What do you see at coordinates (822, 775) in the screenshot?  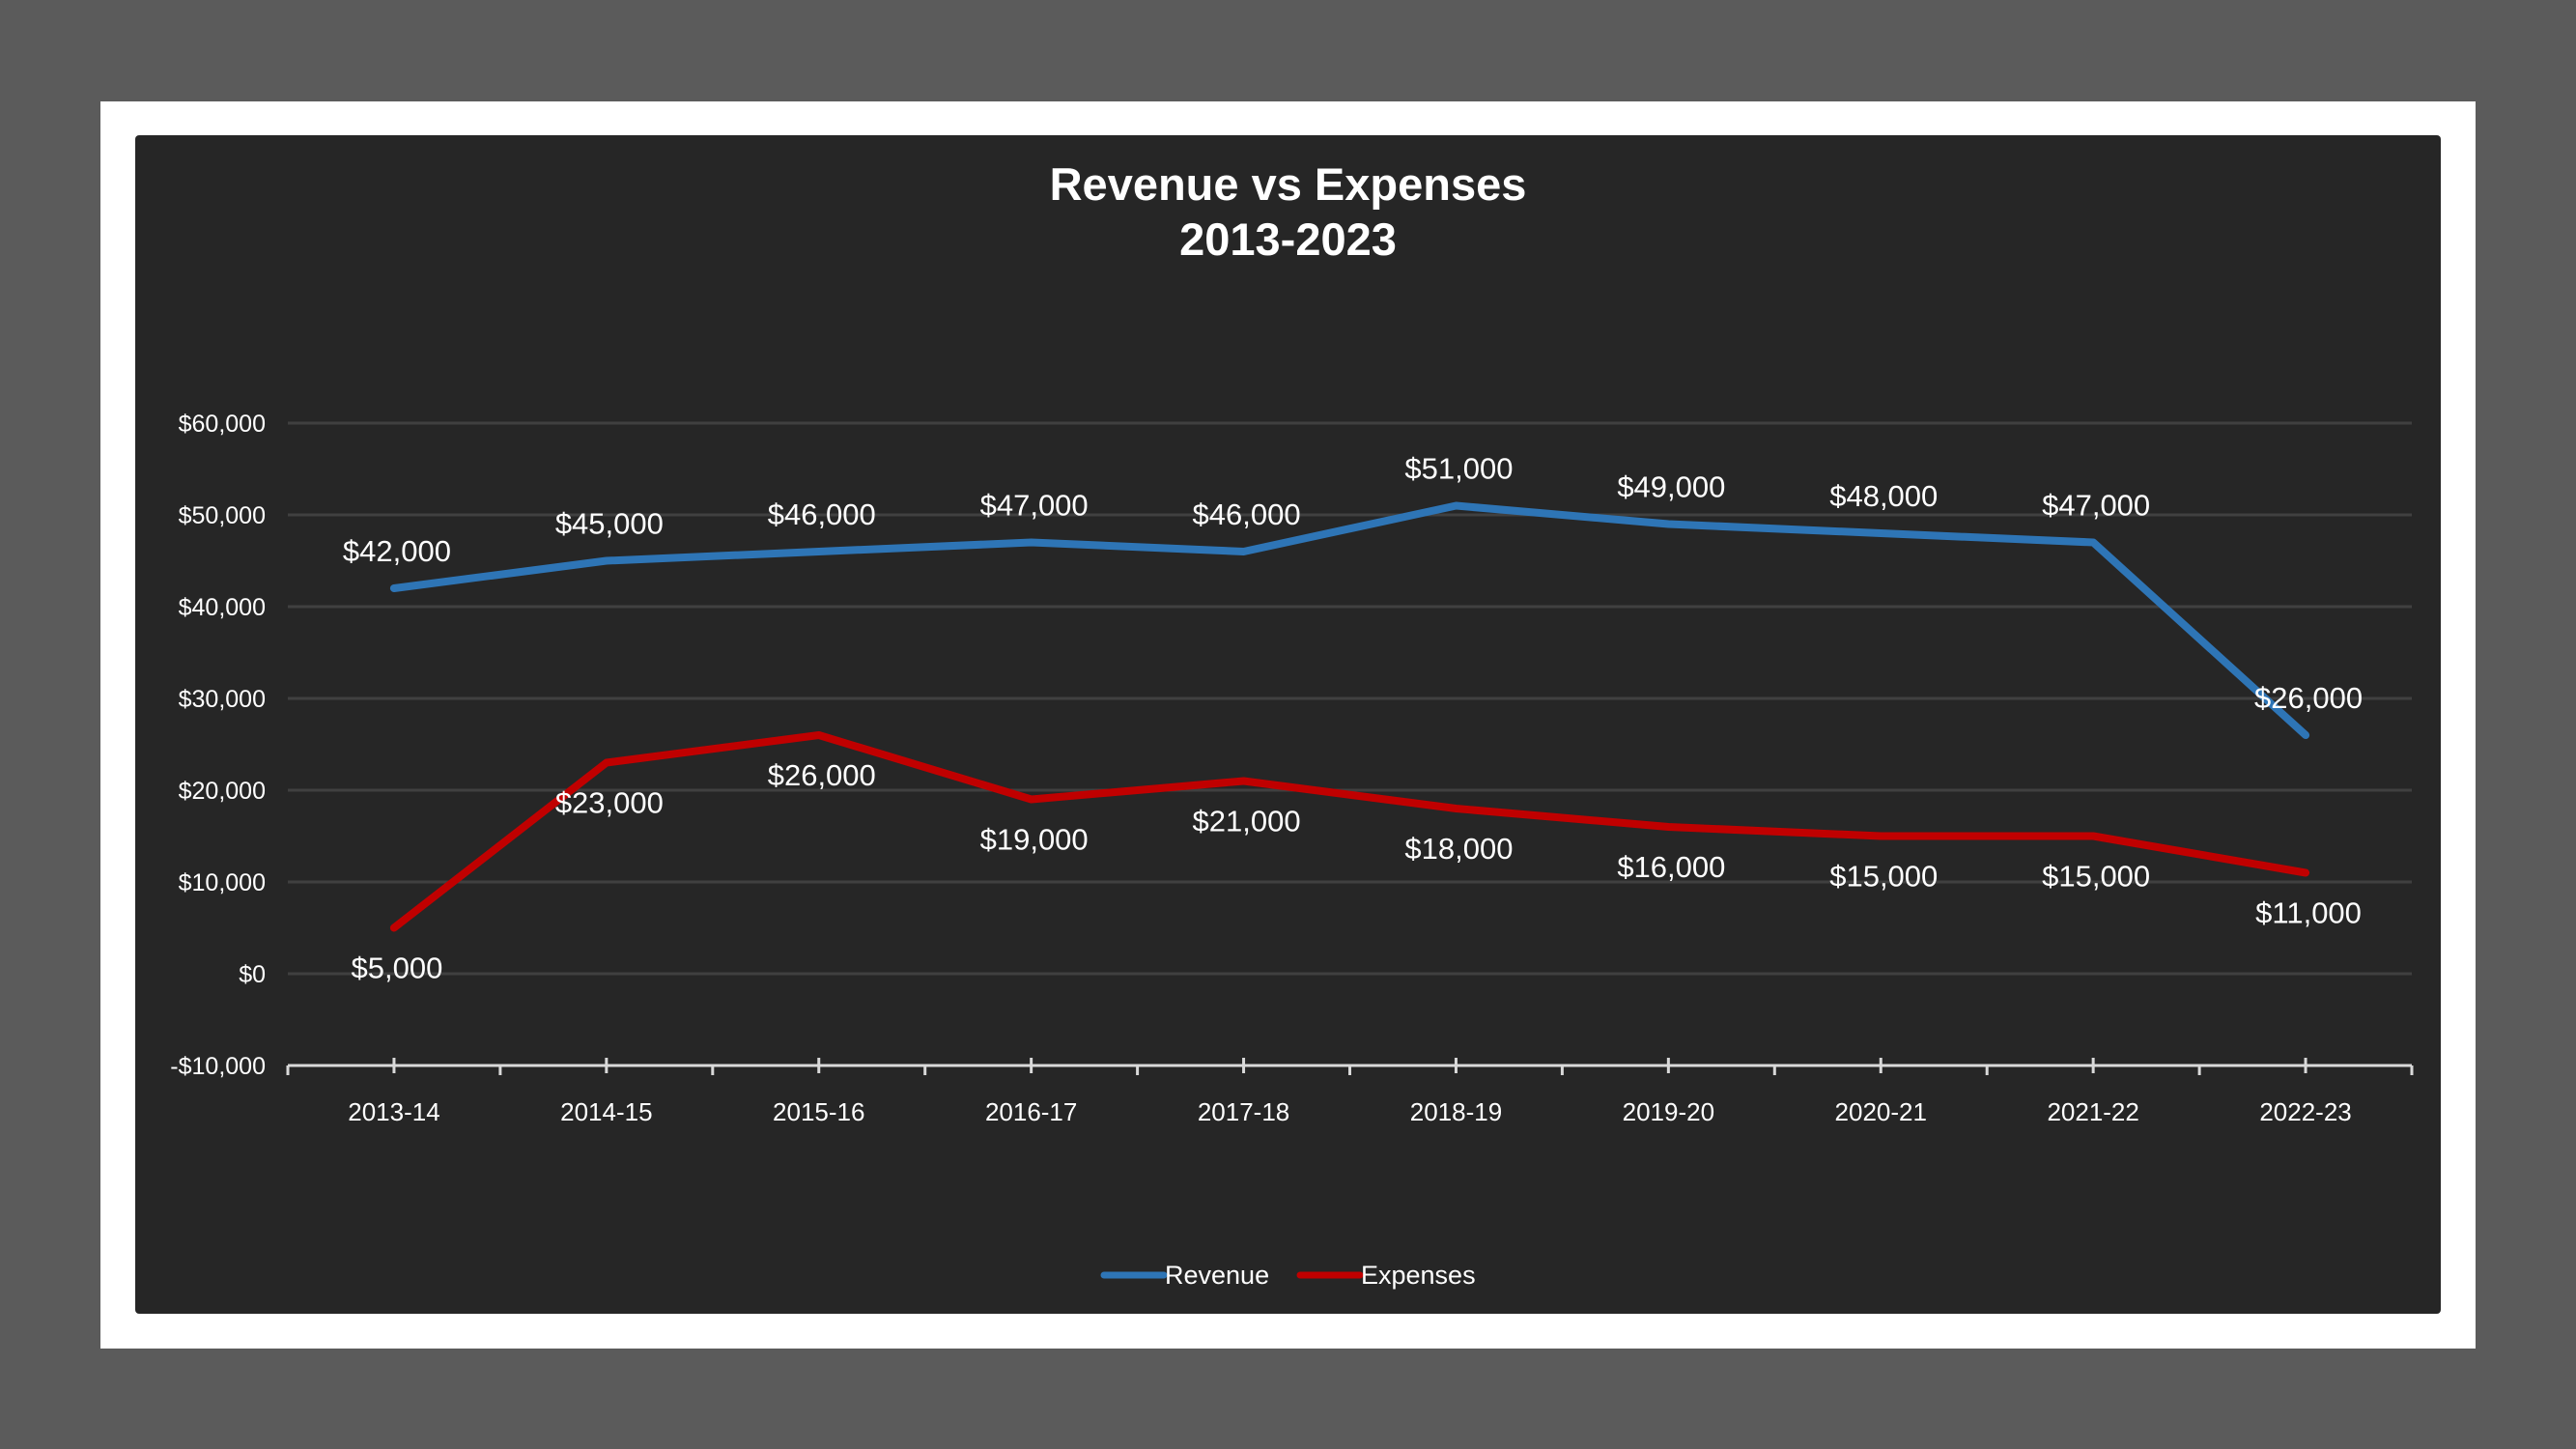 I see `data-label-expenses: $26,000` at bounding box center [822, 775].